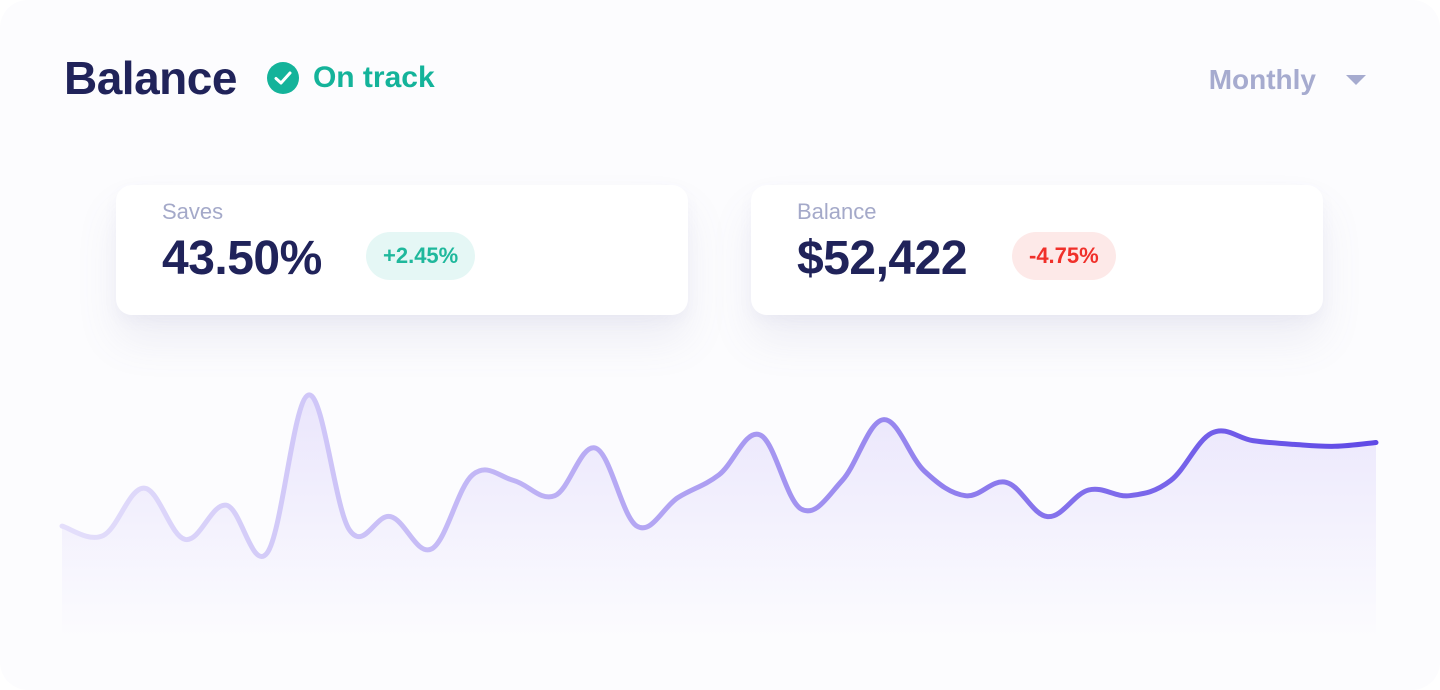 Image resolution: width=1440 pixels, height=690 pixels. What do you see at coordinates (282, 78) in the screenshot?
I see `check-circle-icon` at bounding box center [282, 78].